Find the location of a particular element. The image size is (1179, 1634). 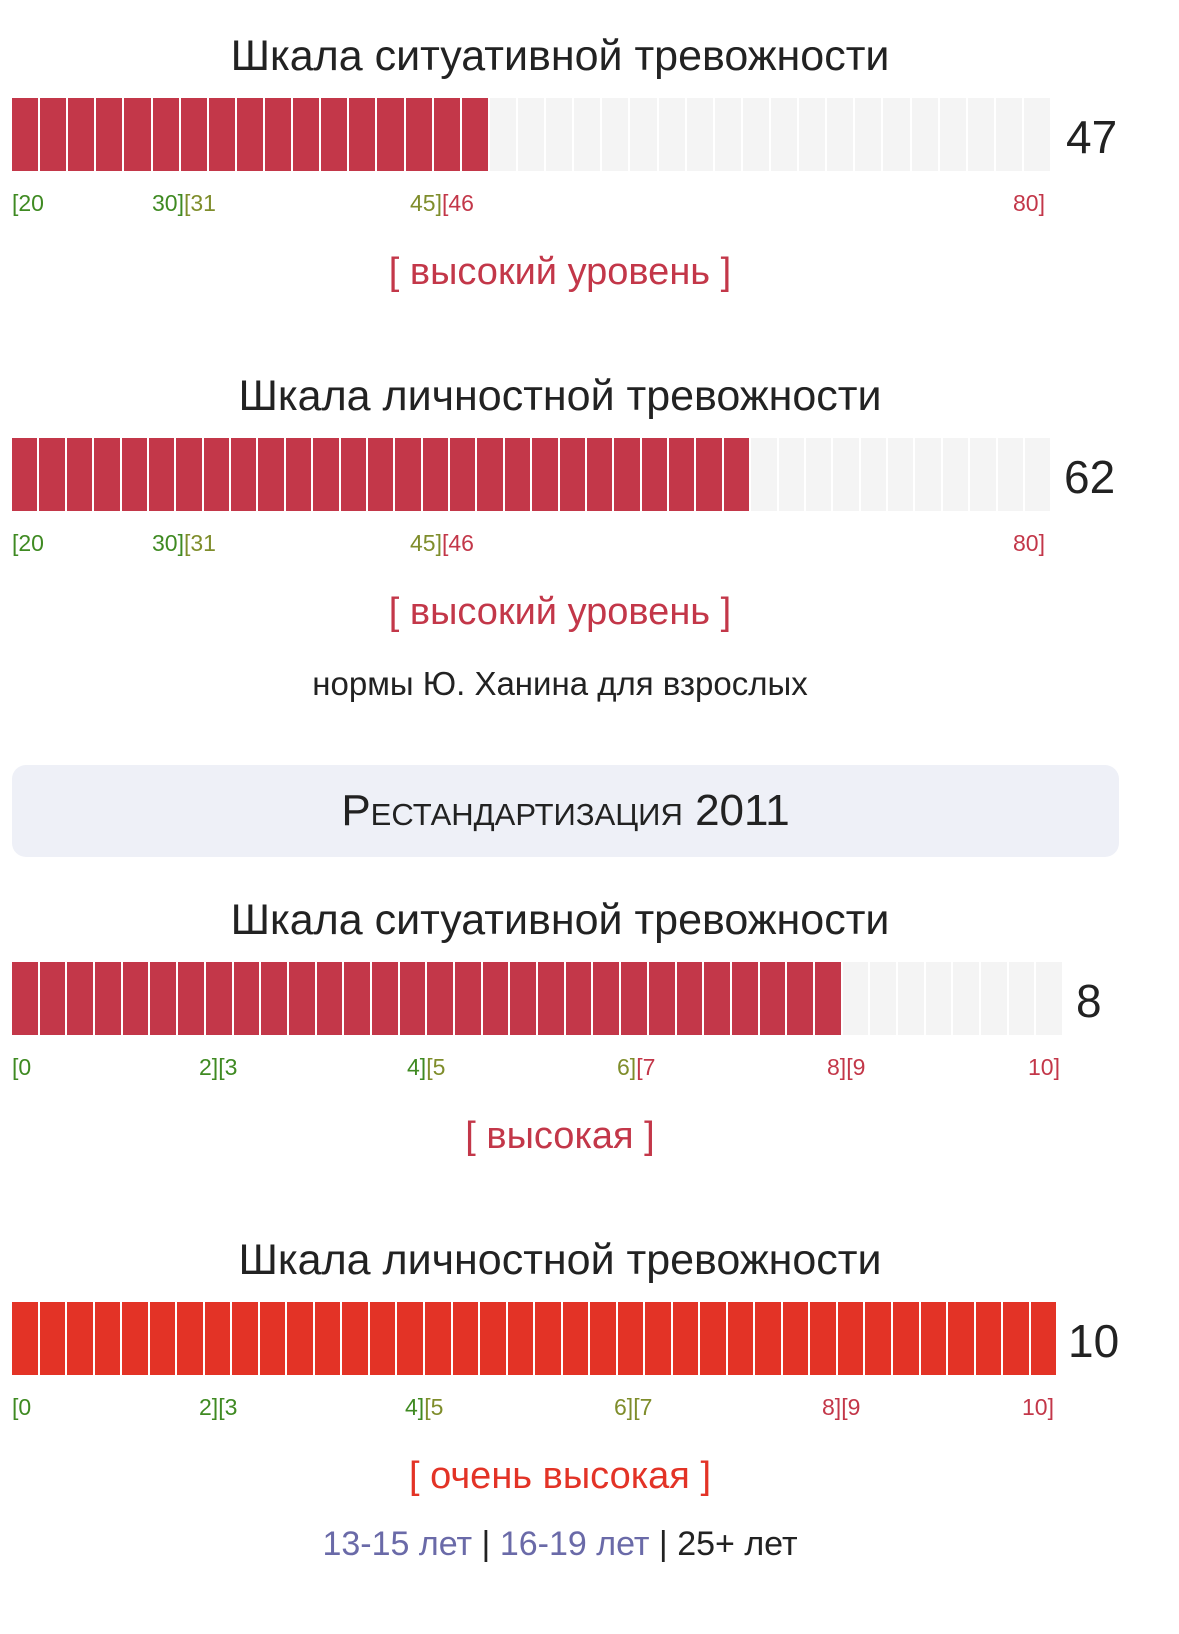

tick-label: [0 is located at coordinates (22, 1407).